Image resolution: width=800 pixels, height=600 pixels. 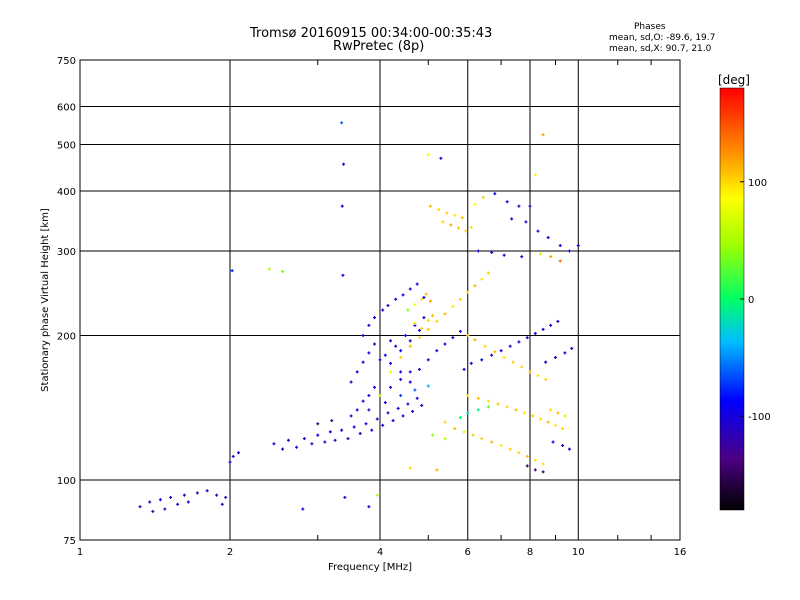 I want to click on chart-title: Tromsø 20160915 00:34:00-00:35:43, so click(x=371, y=33).